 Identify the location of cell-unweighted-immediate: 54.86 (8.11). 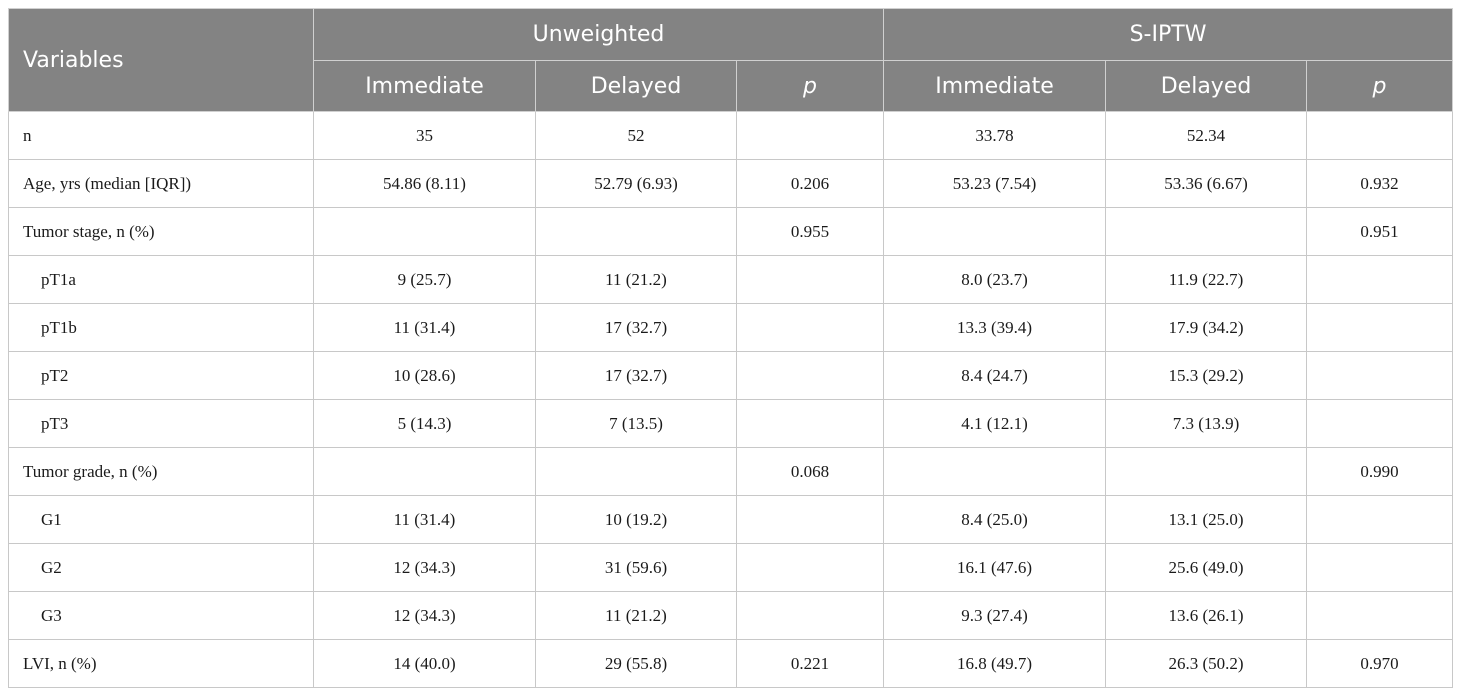
(424, 183).